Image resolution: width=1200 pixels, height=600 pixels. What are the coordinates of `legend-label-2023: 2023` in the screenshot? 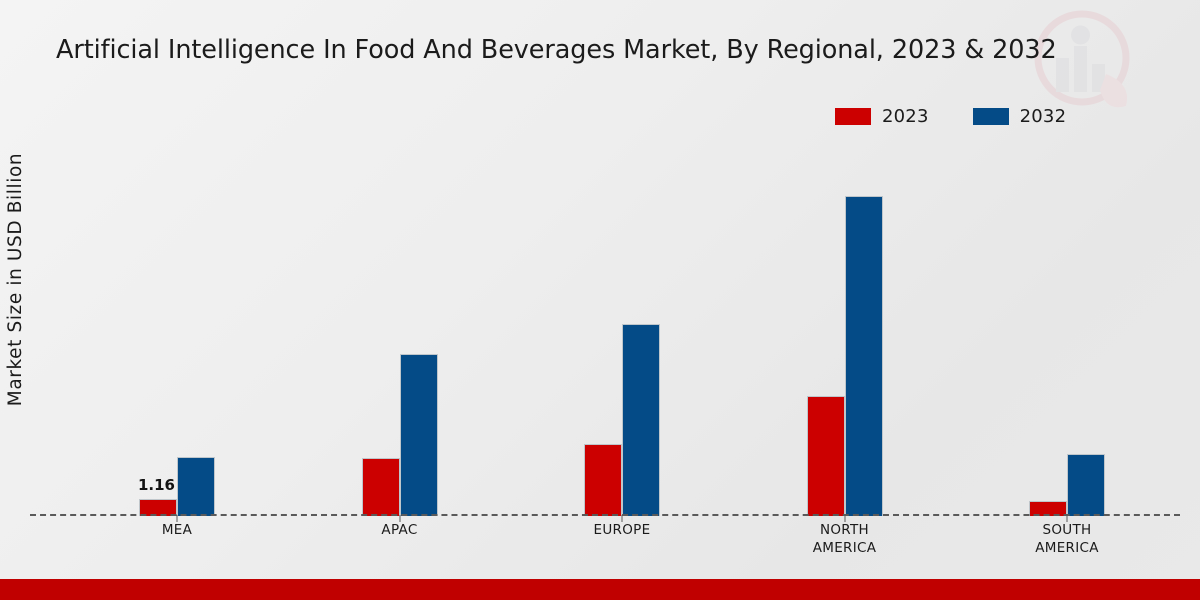 It's located at (905, 116).